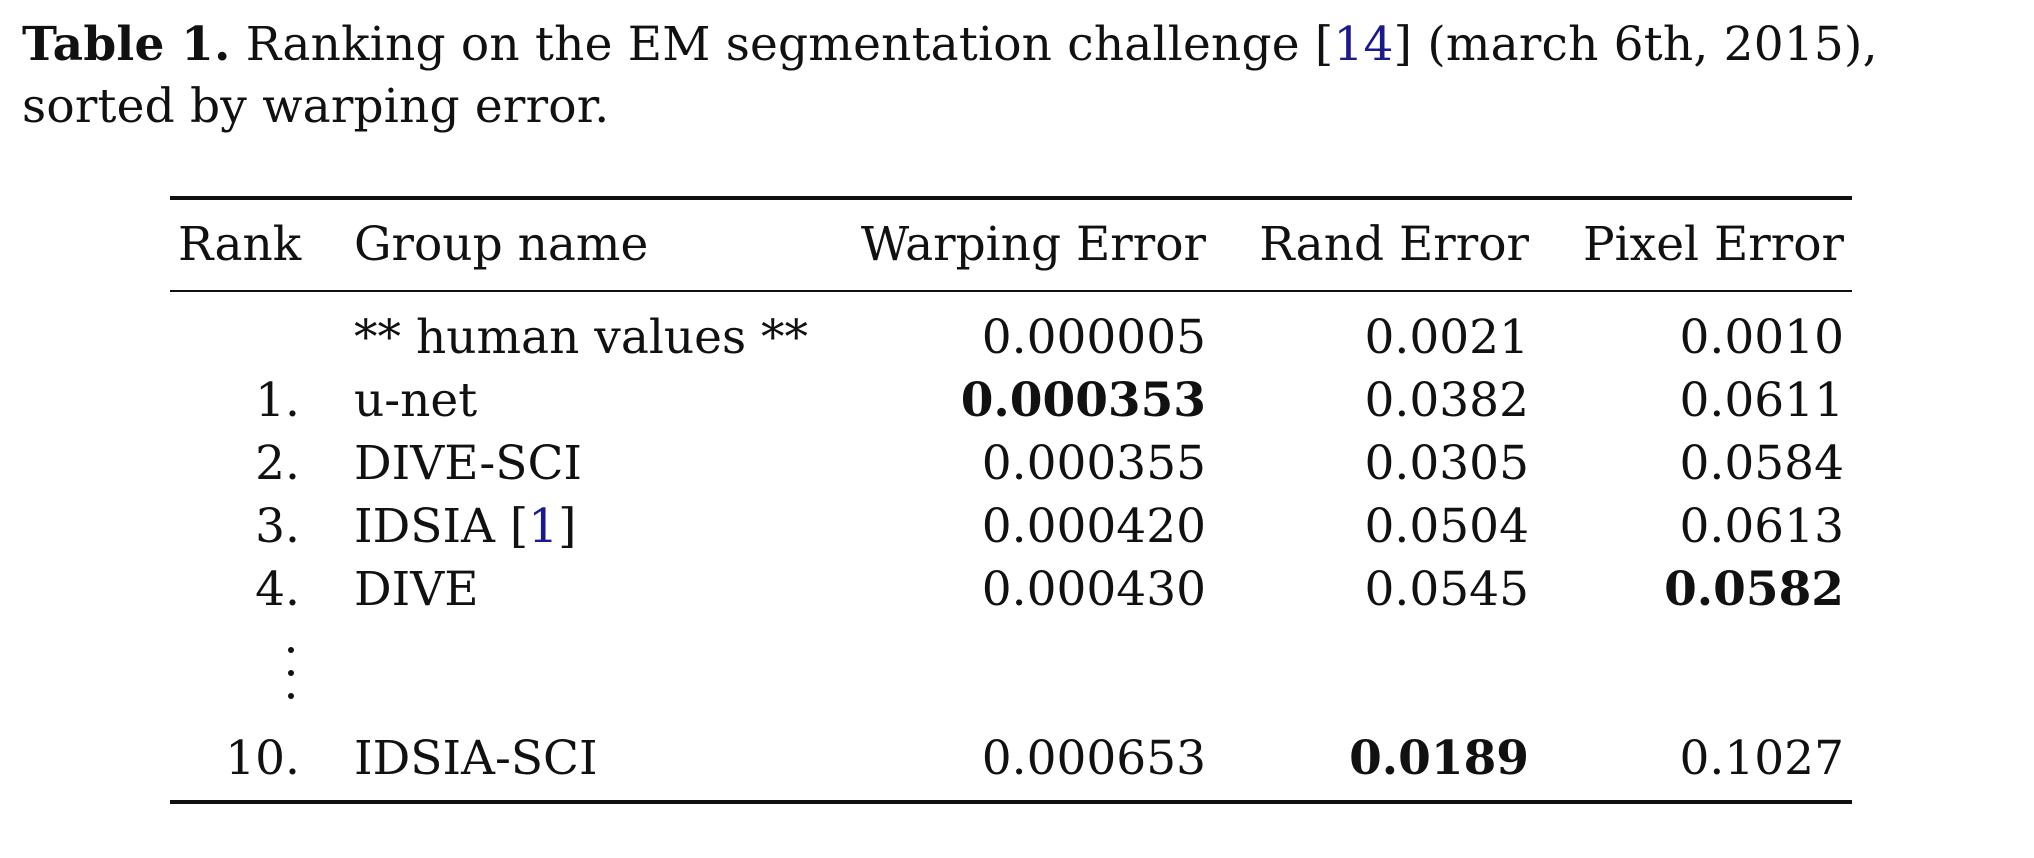  Describe the element at coordinates (262, 758) in the screenshot. I see `row-rank: 10.` at that location.